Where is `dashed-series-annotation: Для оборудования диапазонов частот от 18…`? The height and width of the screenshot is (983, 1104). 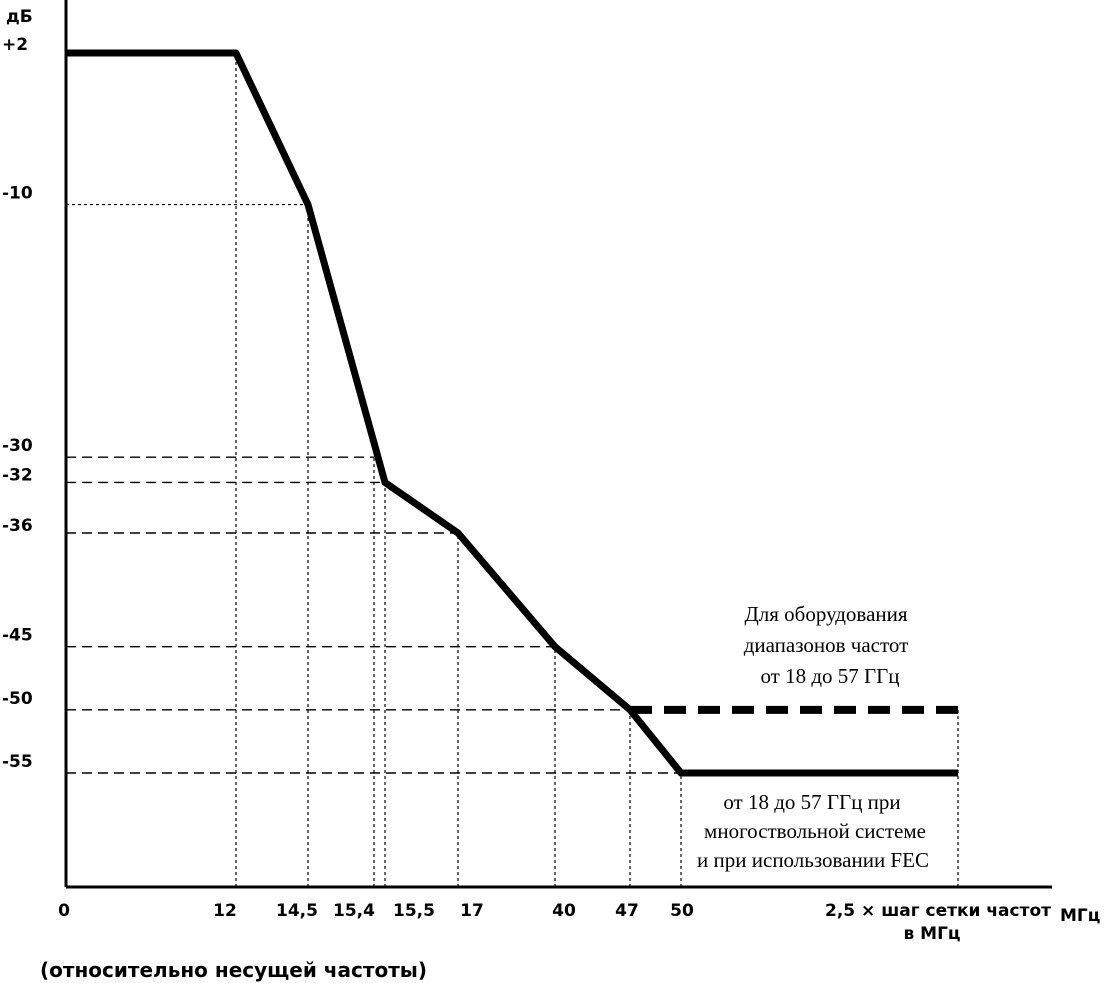
dashed-series-annotation: Для оборудования диапазонов частот от 18… is located at coordinates (826, 645).